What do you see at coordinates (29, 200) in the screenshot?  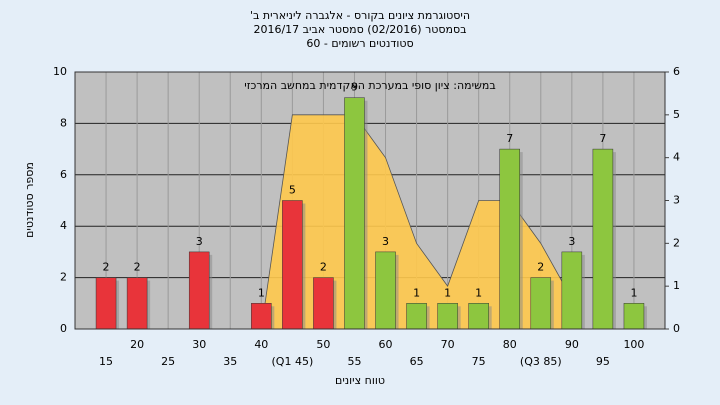 I see `y-axis-title: מספר סטודנטים` at bounding box center [29, 200].